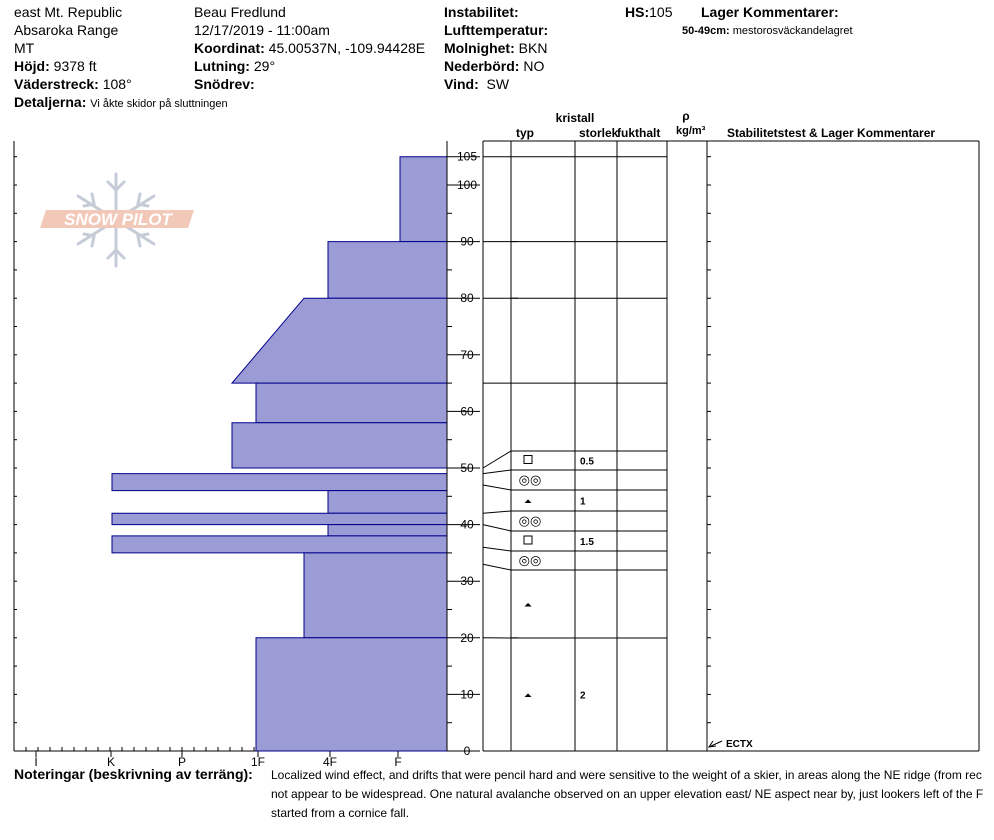  I want to click on air-temperature-label: Lufttemperatur:, so click(496, 30).